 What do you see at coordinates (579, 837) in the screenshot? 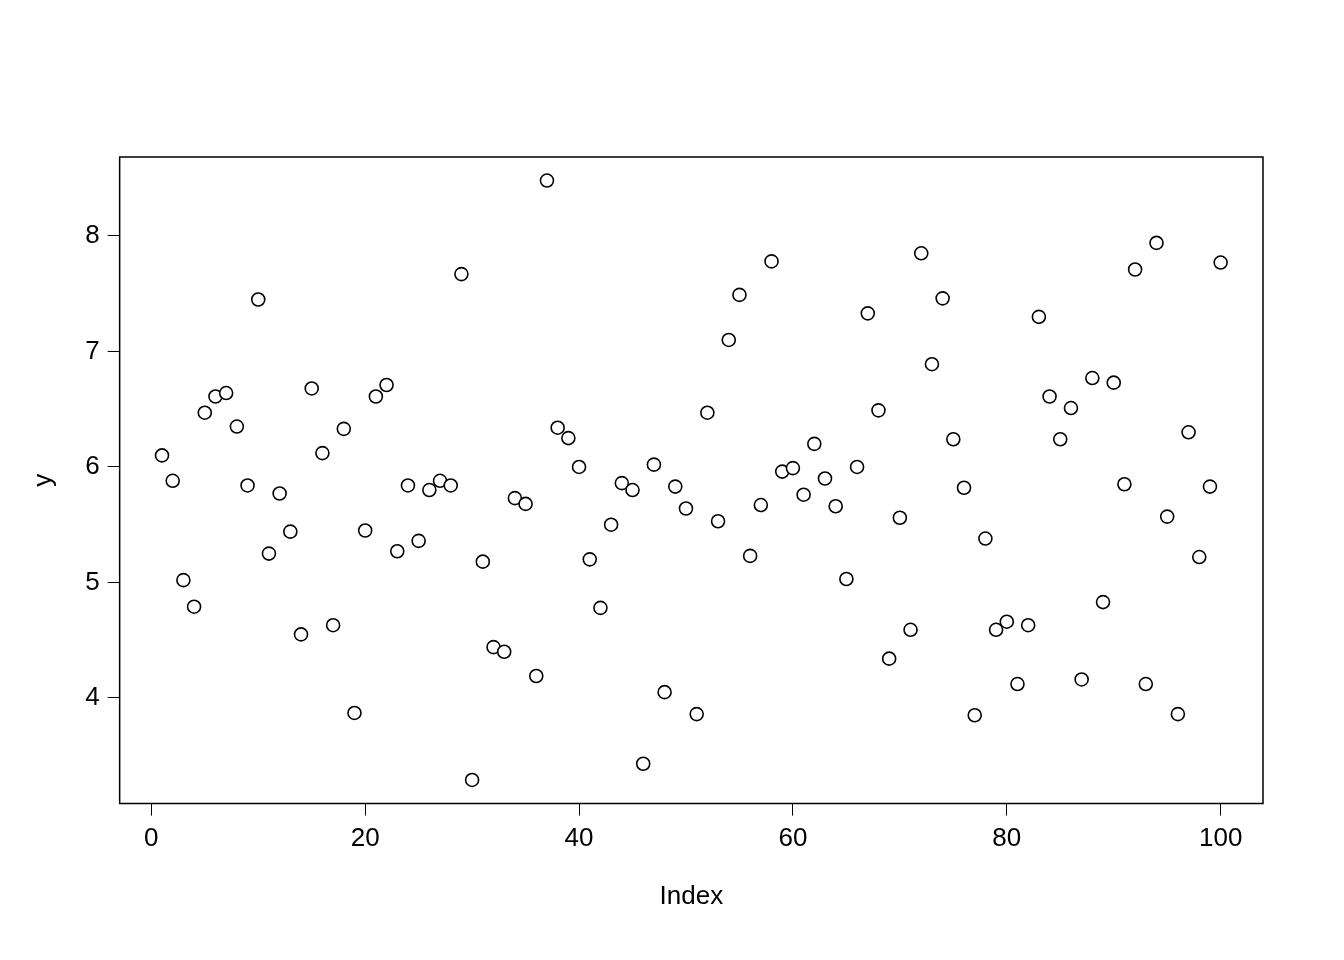
I see `x-tick-label: 40` at bounding box center [579, 837].